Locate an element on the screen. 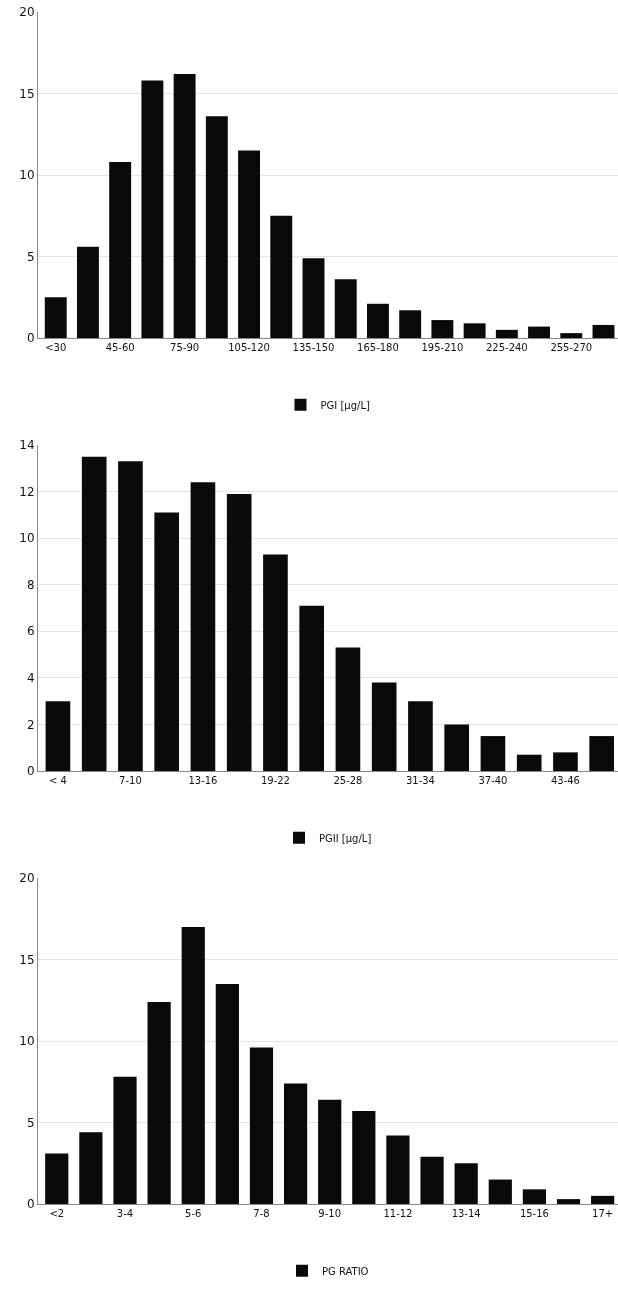 This screenshot has height=1301, width=618. x-tick-label: 3-4 is located at coordinates (125, 1213).